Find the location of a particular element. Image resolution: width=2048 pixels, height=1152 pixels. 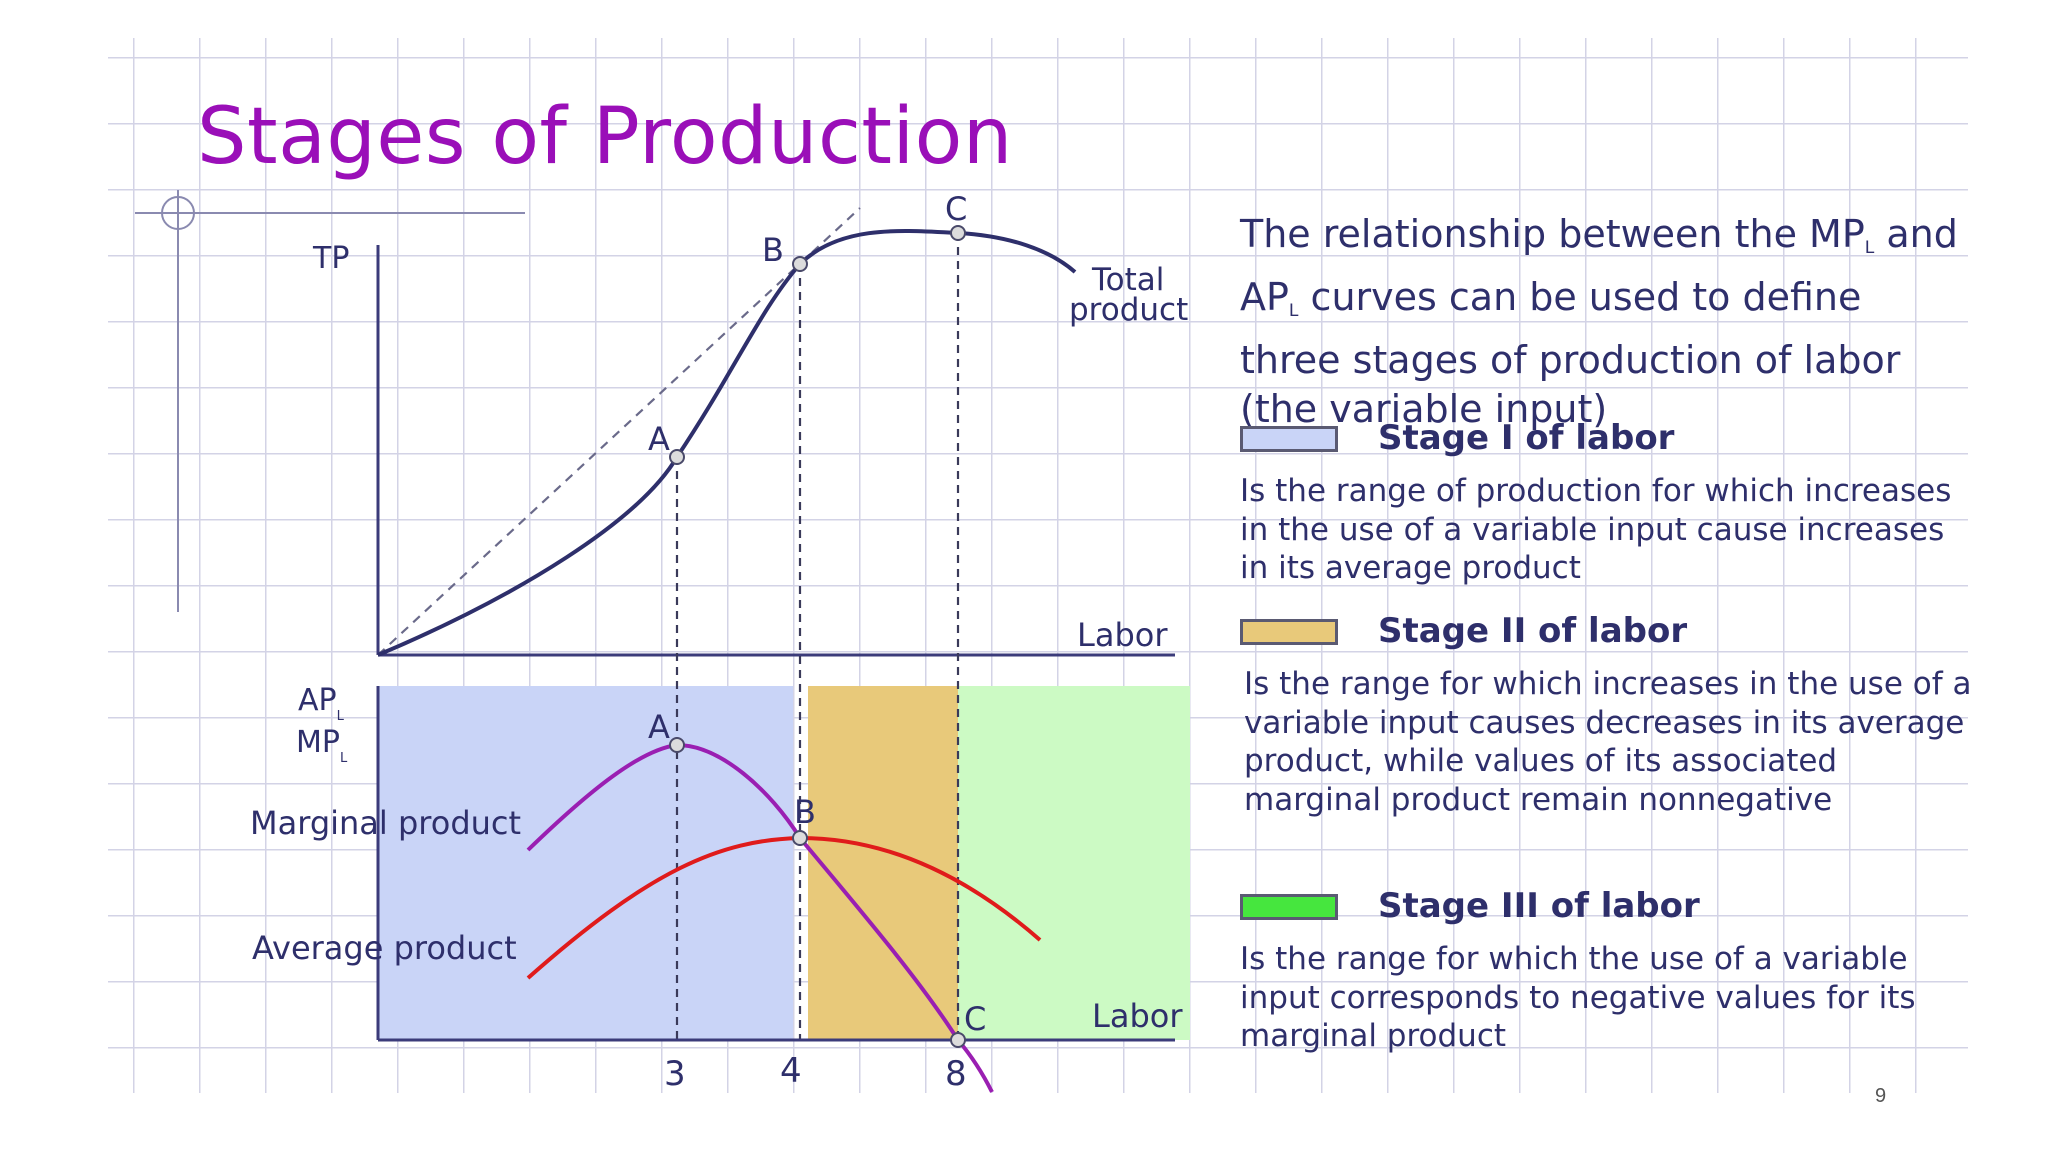

bottom-graph-axes is located at coordinates (775, 864).